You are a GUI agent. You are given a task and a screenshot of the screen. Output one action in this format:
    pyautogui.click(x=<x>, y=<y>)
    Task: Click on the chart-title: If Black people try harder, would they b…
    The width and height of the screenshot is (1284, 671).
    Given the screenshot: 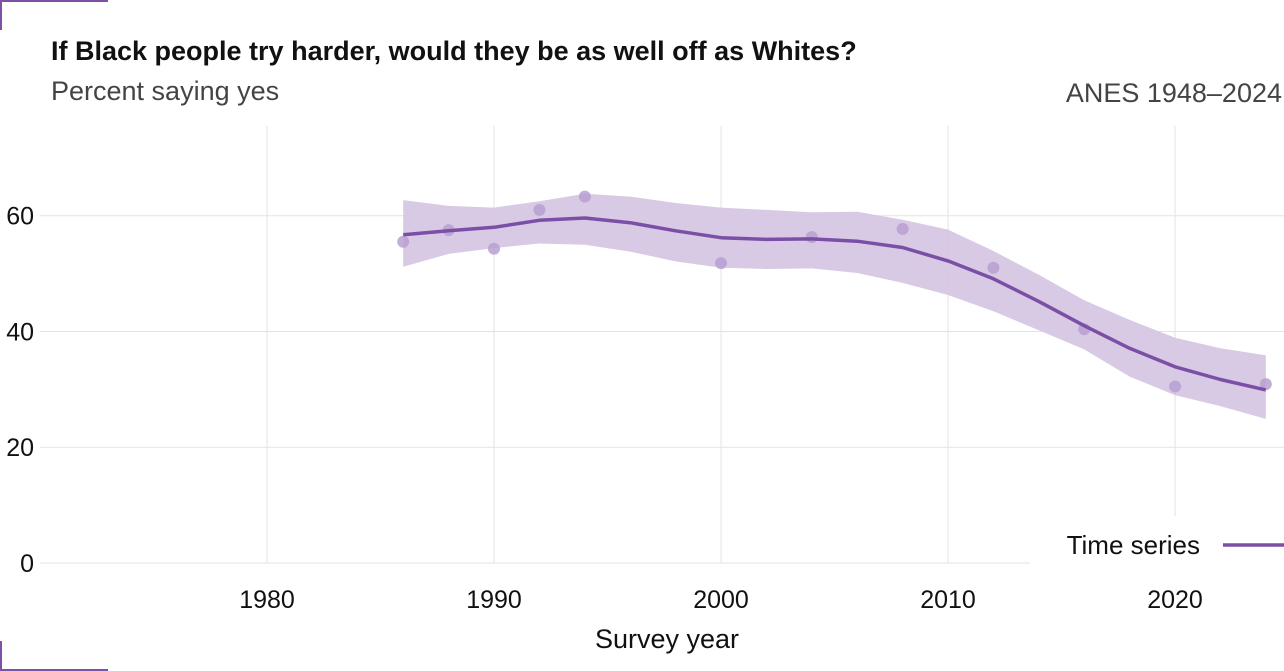 What is the action you would take?
    pyautogui.click(x=454, y=51)
    